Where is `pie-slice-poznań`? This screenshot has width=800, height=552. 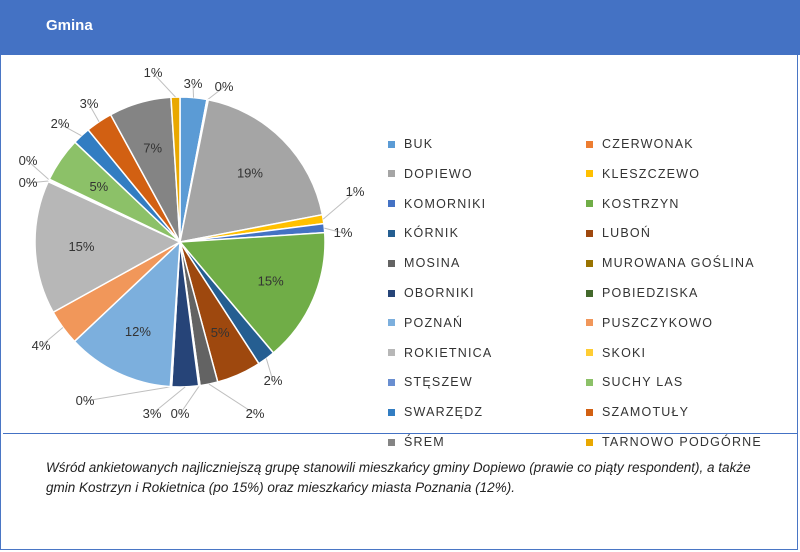 pie-slice-poznań is located at coordinates (127, 314).